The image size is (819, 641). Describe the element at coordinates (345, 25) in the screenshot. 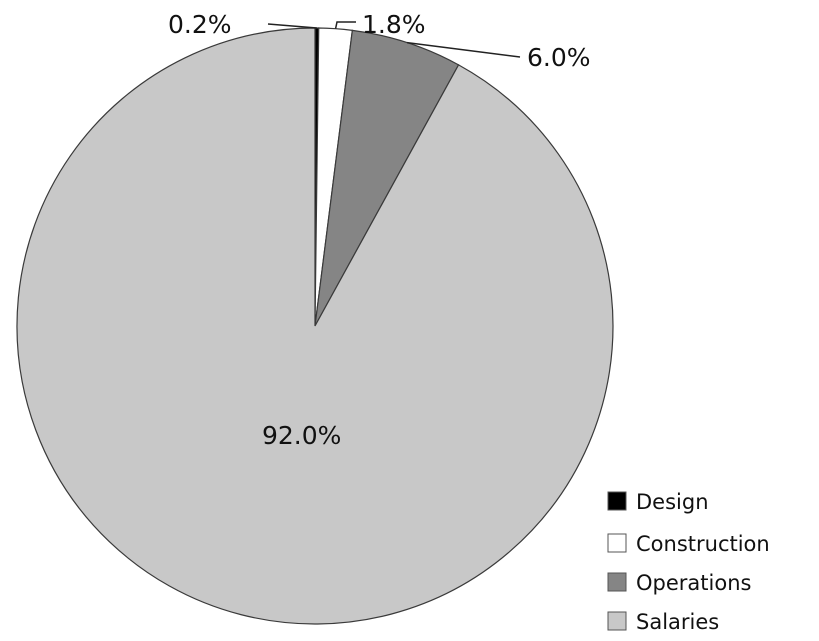

I see `leader-line-construction` at that location.